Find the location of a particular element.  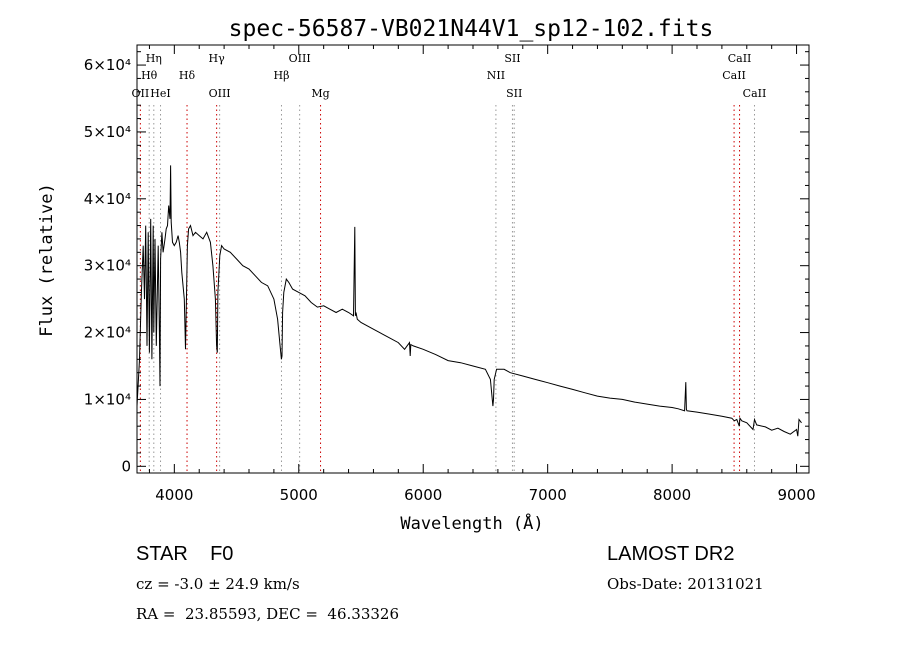

coords-label: RA = 23.85593, DEC = 46.33326 is located at coordinates (268, 614).